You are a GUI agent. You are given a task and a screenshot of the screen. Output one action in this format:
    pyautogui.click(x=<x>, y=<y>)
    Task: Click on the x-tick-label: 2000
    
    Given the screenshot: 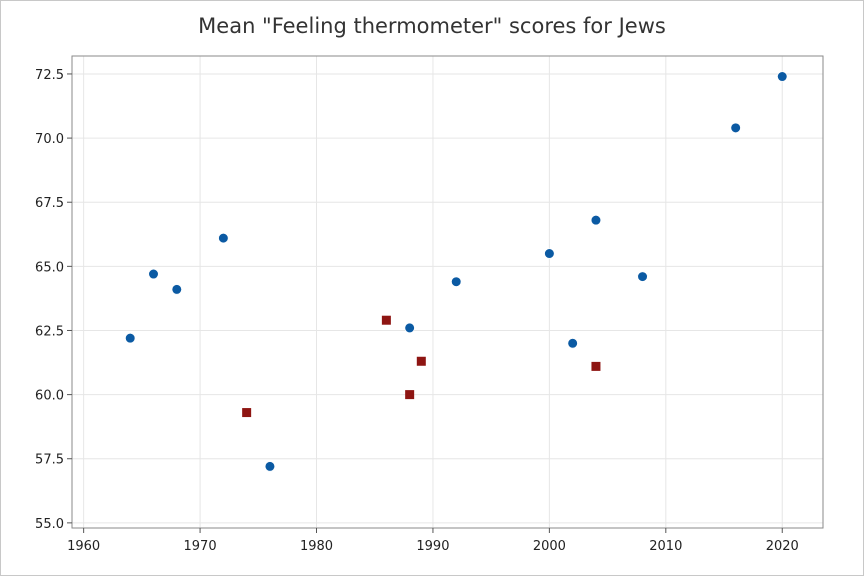 What is the action you would take?
    pyautogui.click(x=549, y=546)
    